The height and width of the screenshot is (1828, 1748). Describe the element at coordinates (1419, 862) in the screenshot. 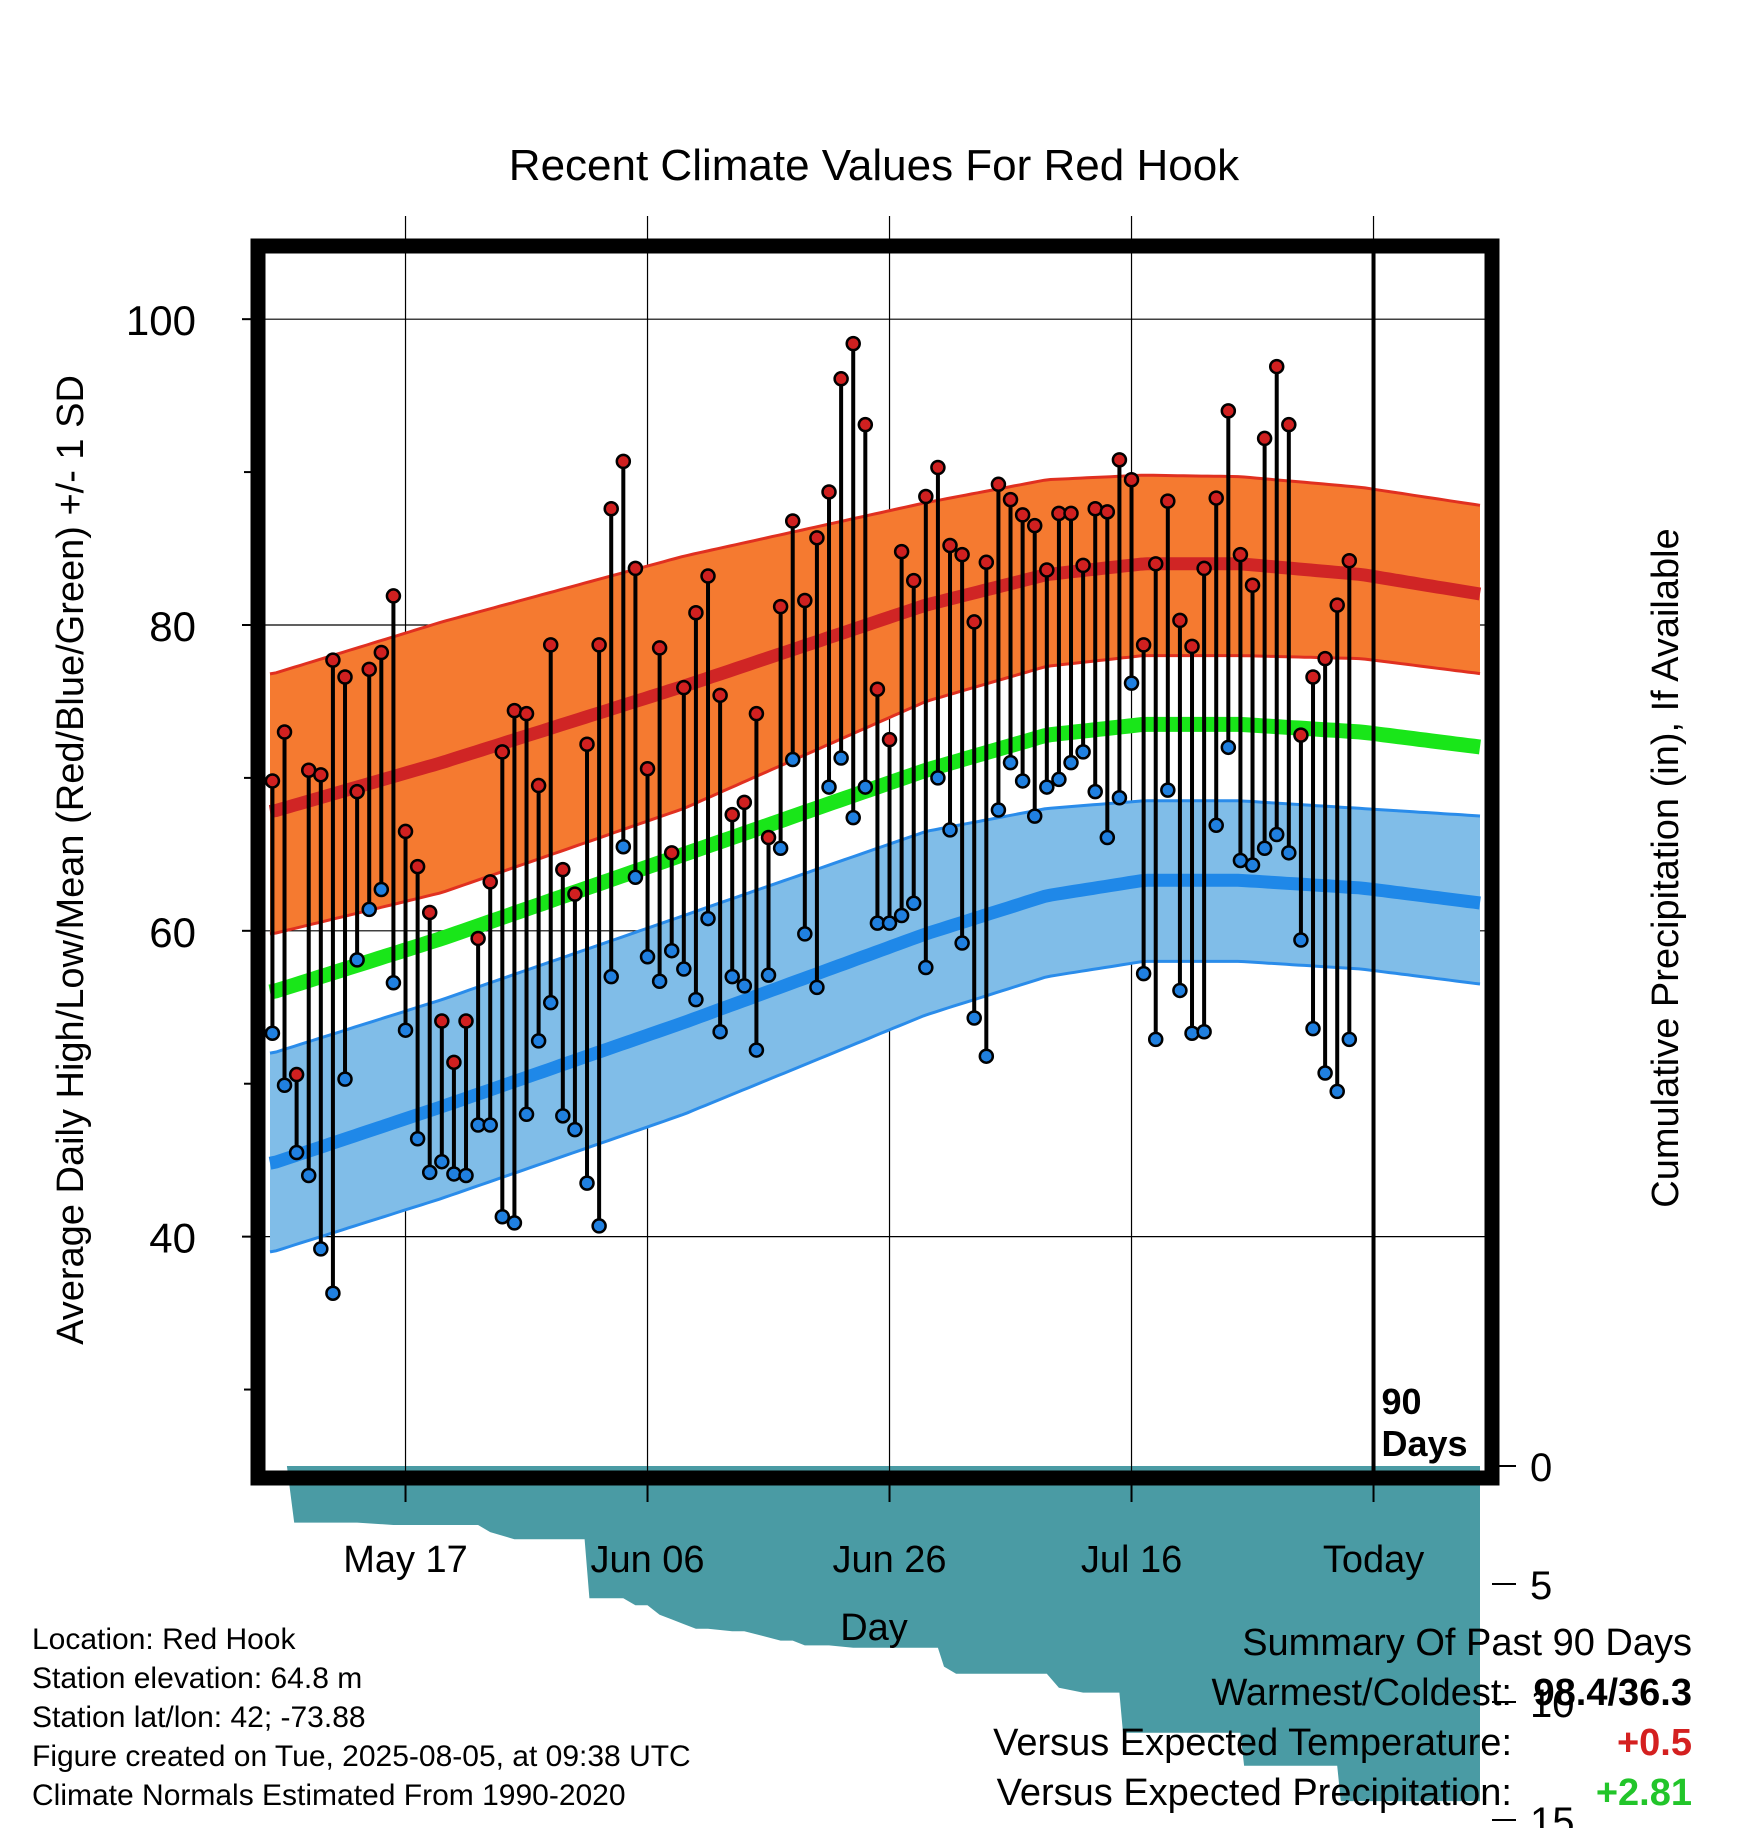

I see `today-layer: 90 Days` at that location.